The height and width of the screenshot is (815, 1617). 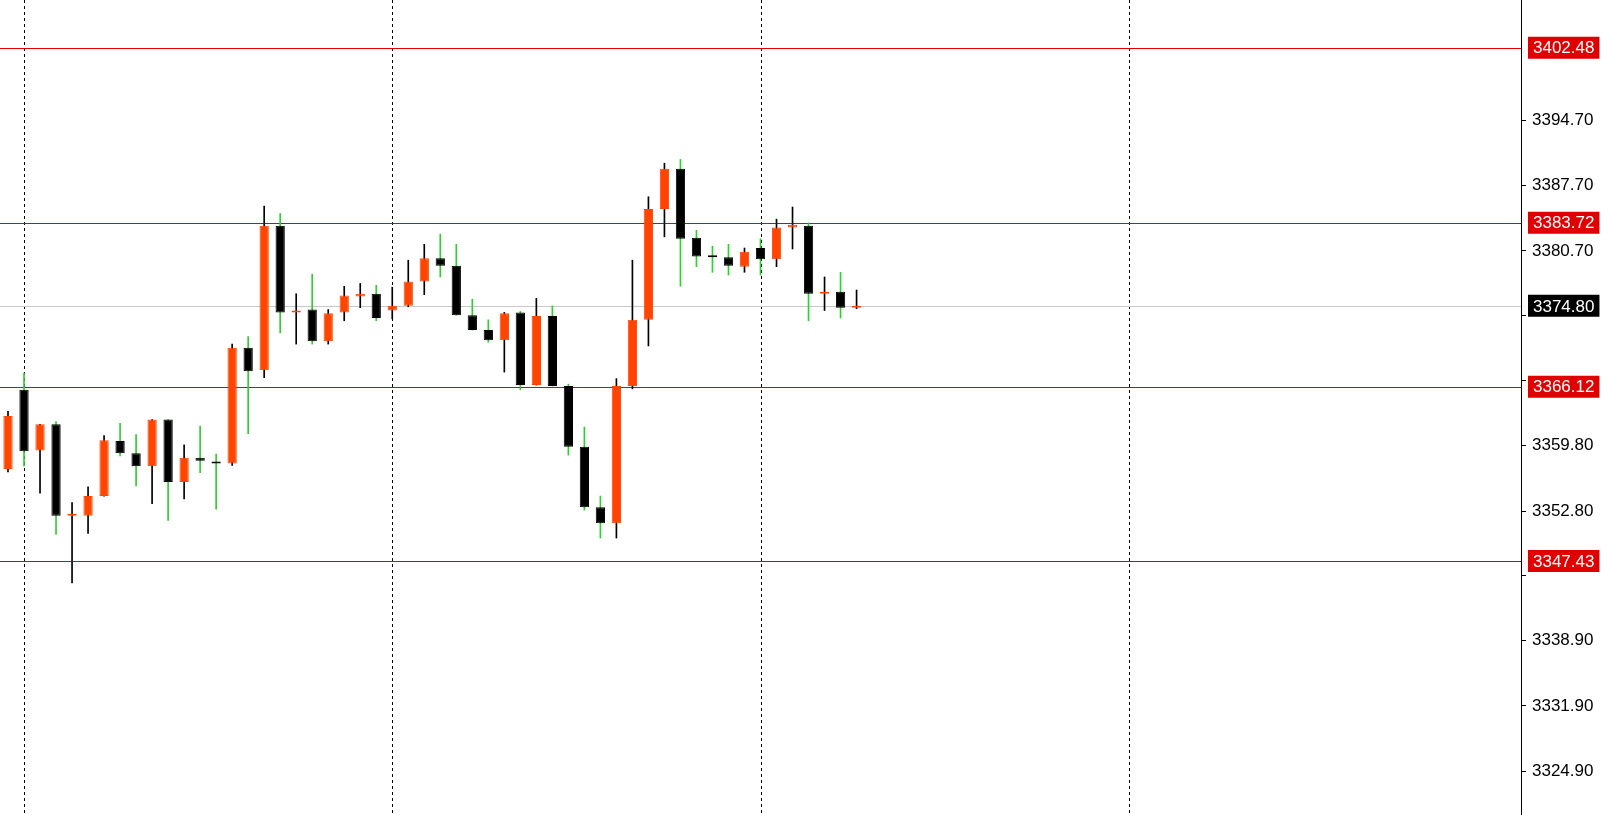 What do you see at coordinates (1564, 306) in the screenshot?
I see `ref-line-label: 3374.80` at bounding box center [1564, 306].